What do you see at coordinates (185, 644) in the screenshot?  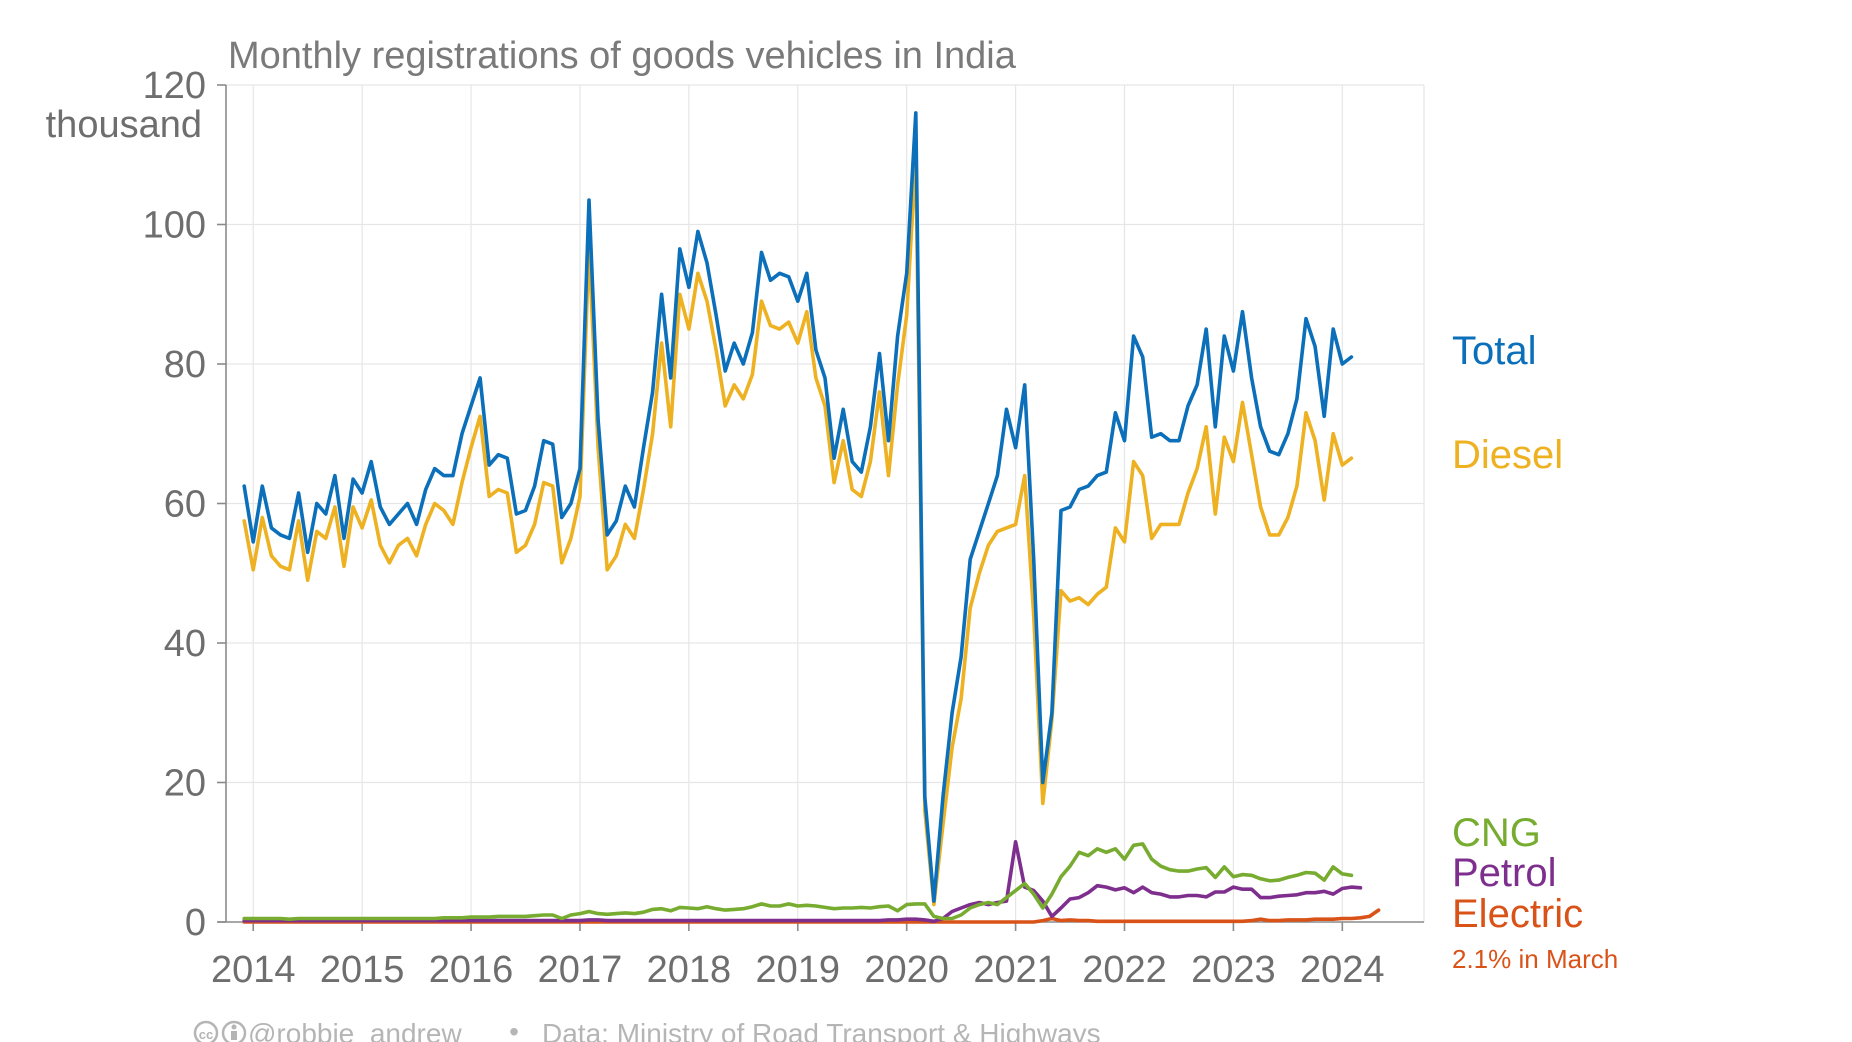 I see `y-tick-label: 40` at bounding box center [185, 644].